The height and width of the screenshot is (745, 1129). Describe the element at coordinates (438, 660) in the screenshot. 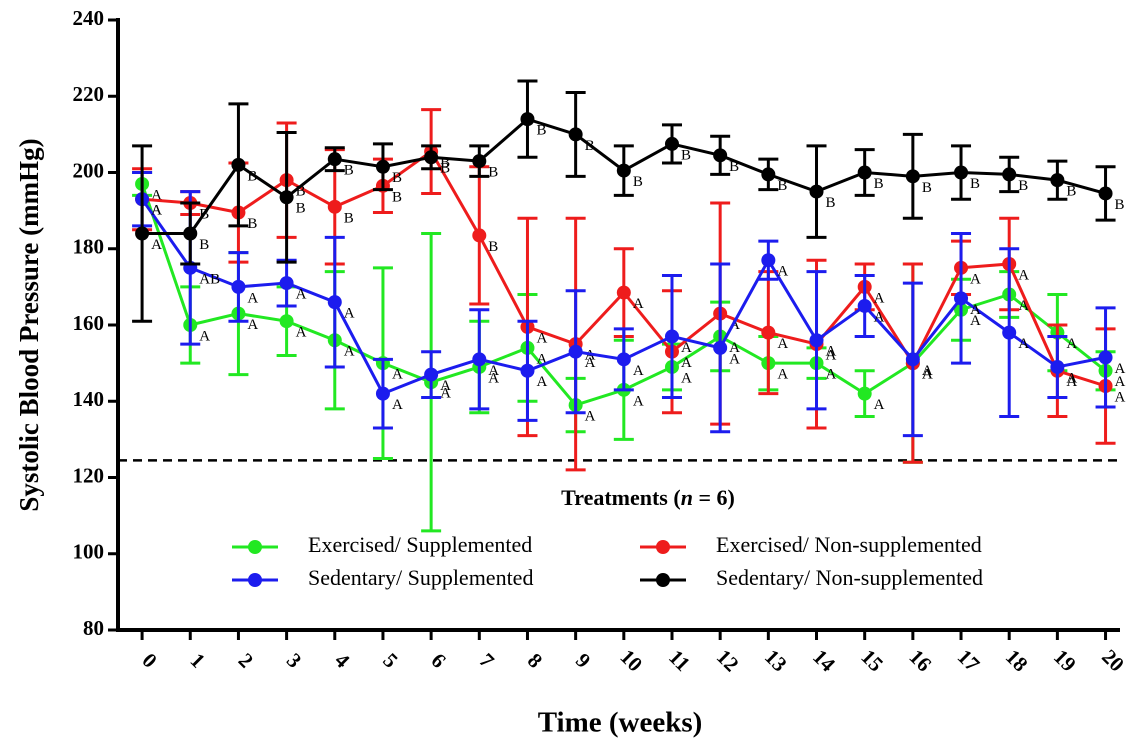

I see `x-tick-label: 6` at that location.